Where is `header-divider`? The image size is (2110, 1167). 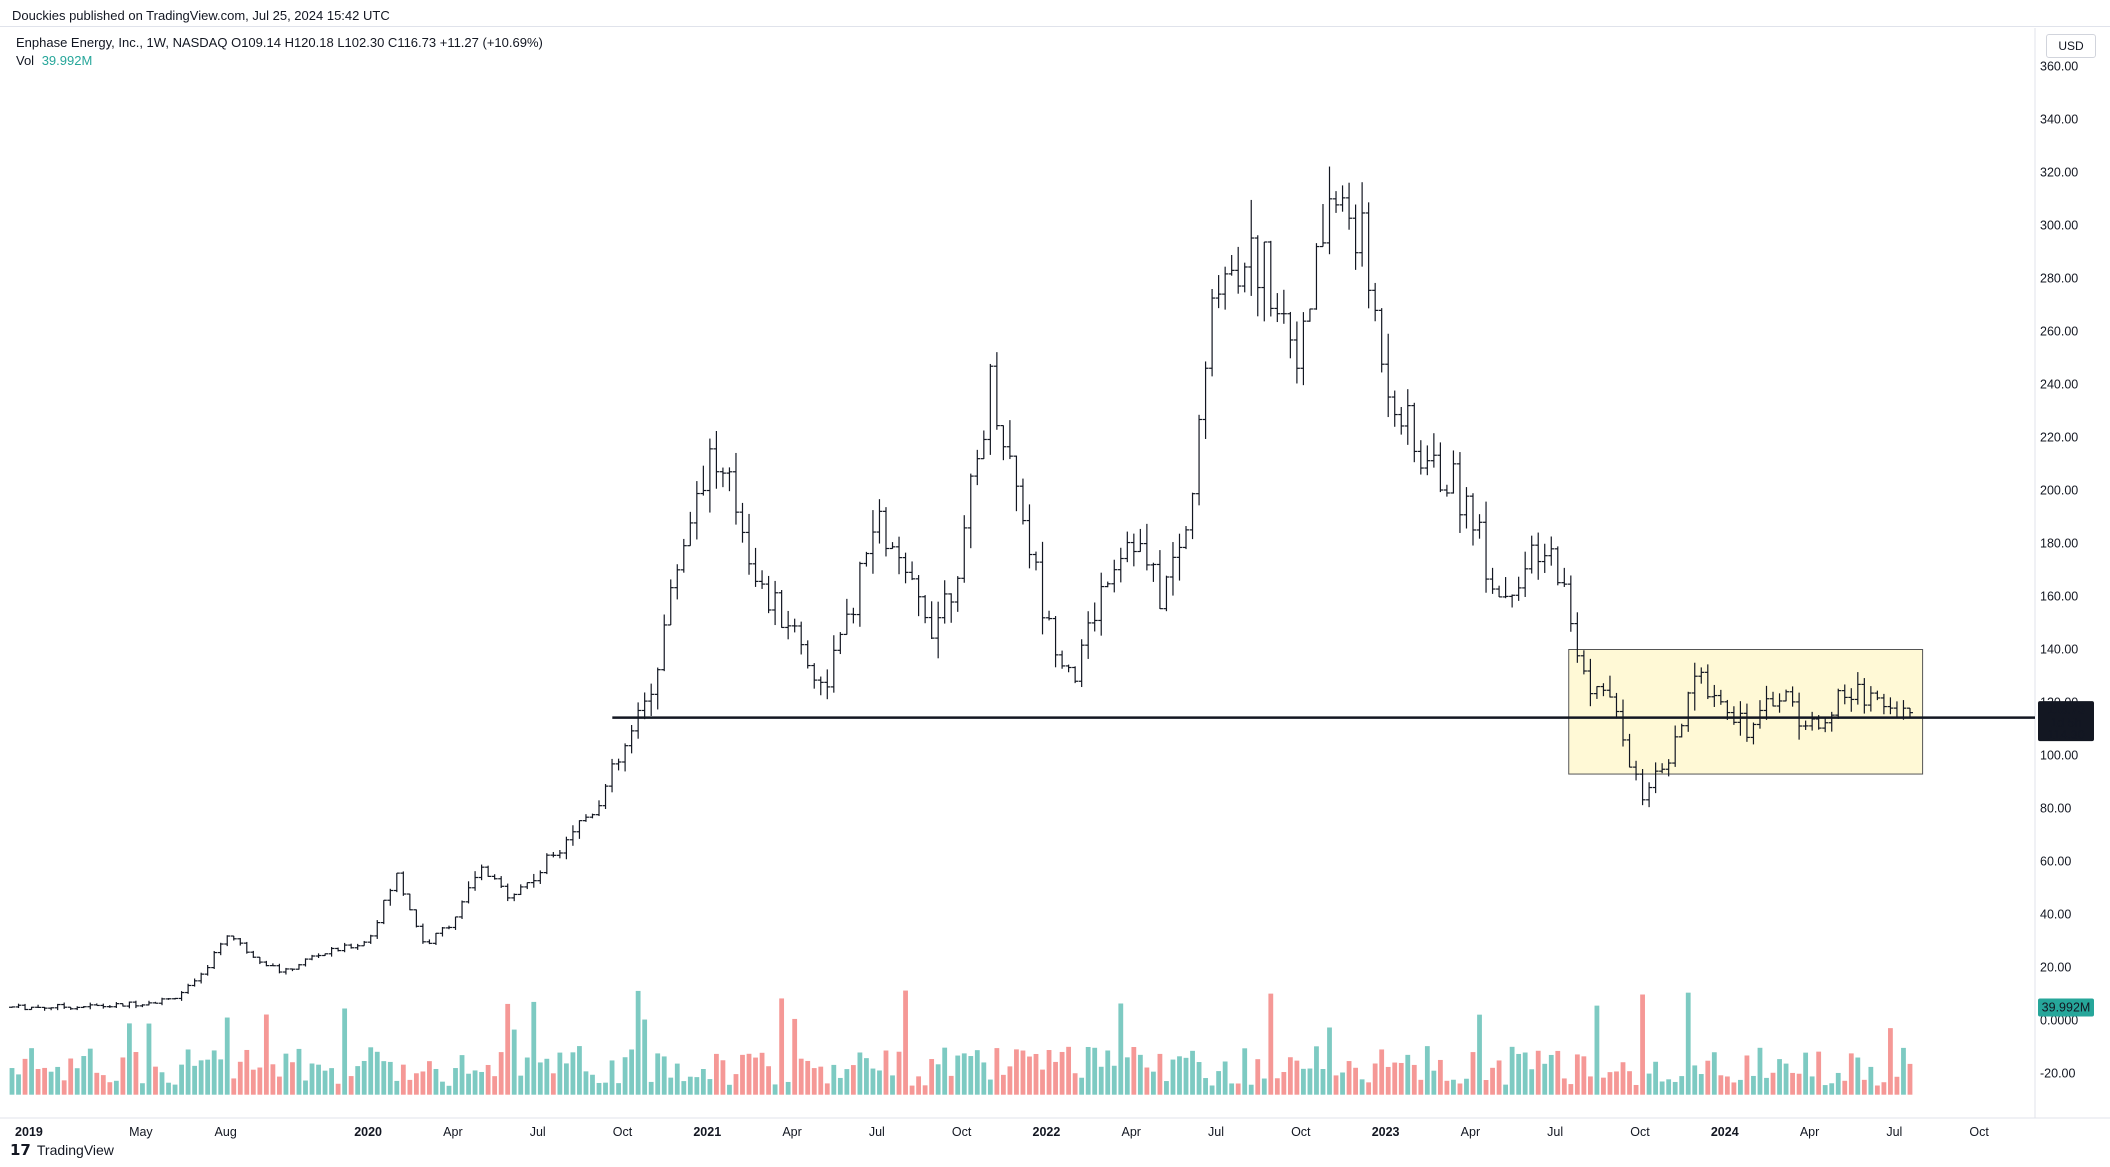 header-divider is located at coordinates (1055, 26).